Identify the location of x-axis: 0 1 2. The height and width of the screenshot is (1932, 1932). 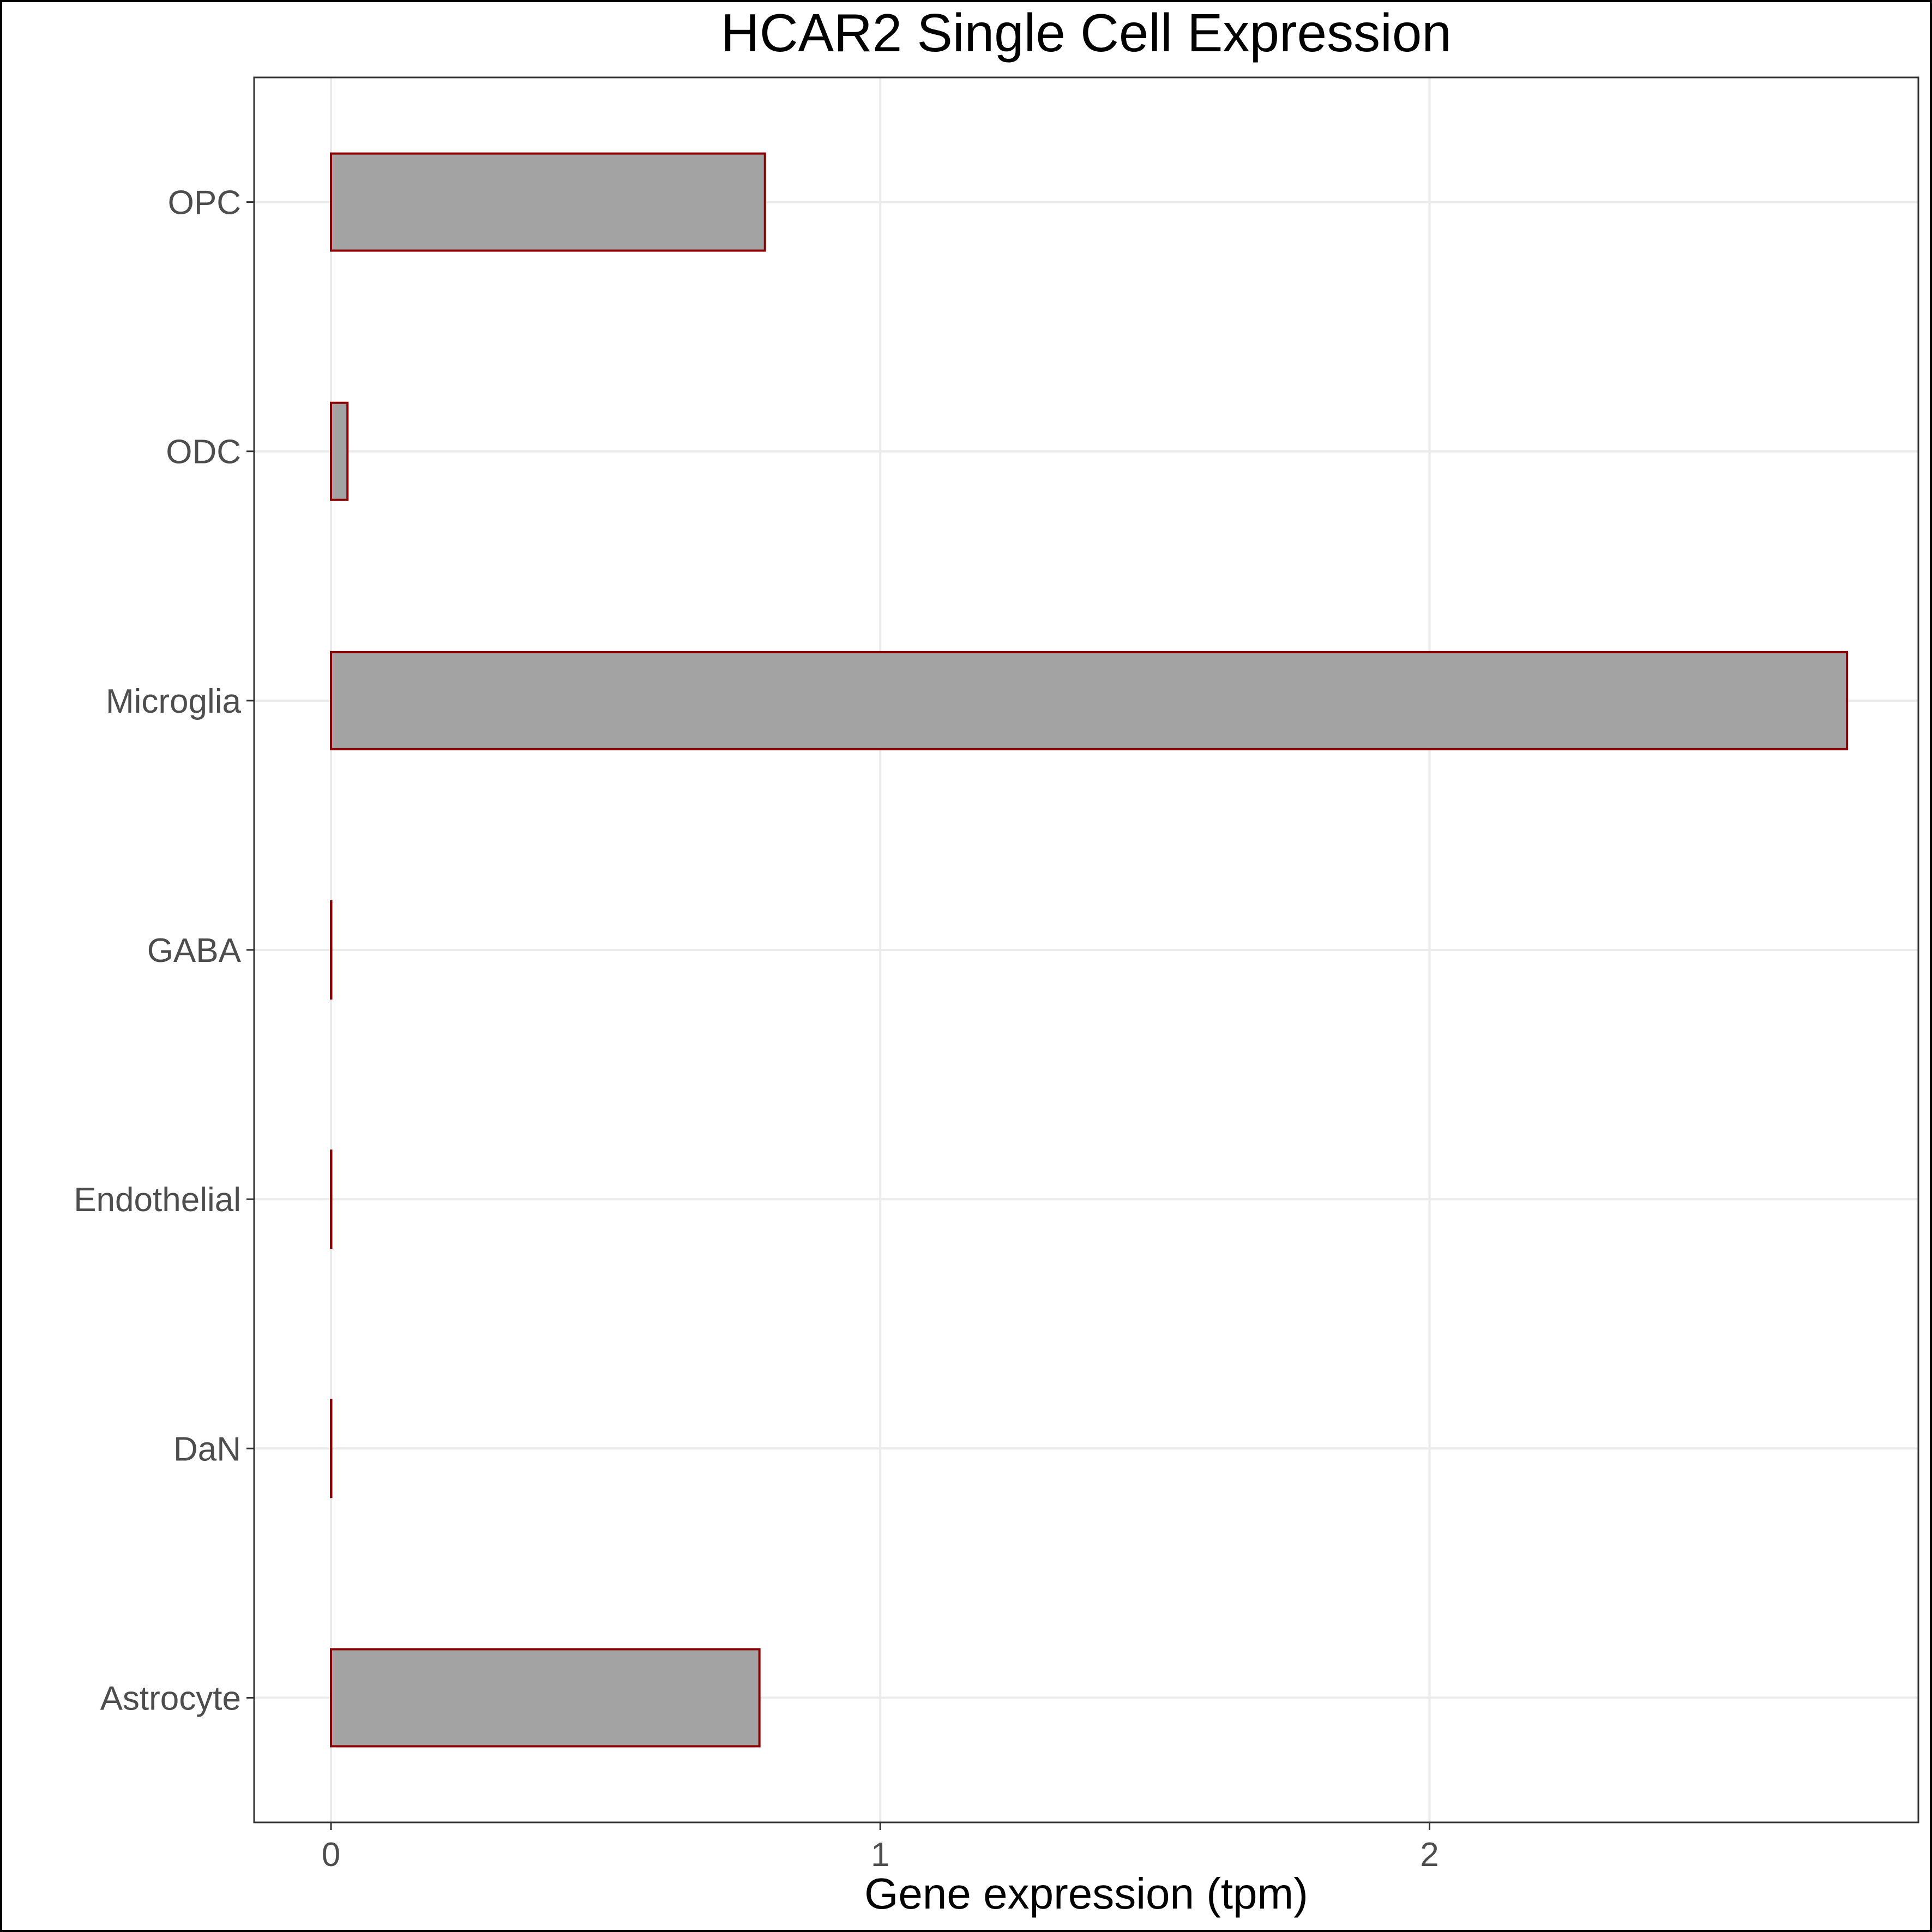
(880, 1848).